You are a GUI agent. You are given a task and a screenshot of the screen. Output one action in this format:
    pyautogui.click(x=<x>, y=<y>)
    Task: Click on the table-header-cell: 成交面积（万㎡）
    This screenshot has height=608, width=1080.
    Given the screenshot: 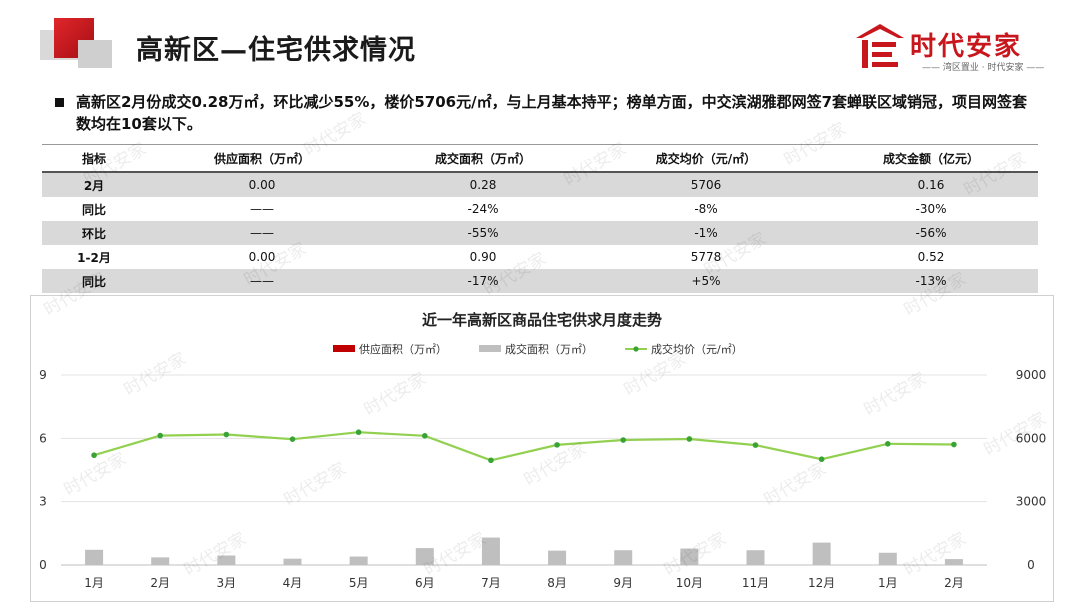 What is the action you would take?
    pyautogui.click(x=483, y=158)
    